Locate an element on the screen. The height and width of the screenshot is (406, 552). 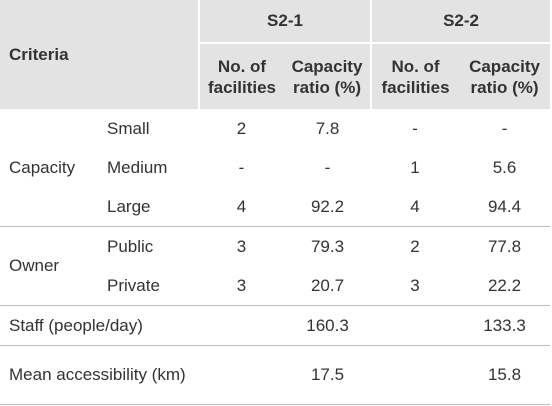
s2-1-facilities-header: No. of facilities is located at coordinates (241, 75).